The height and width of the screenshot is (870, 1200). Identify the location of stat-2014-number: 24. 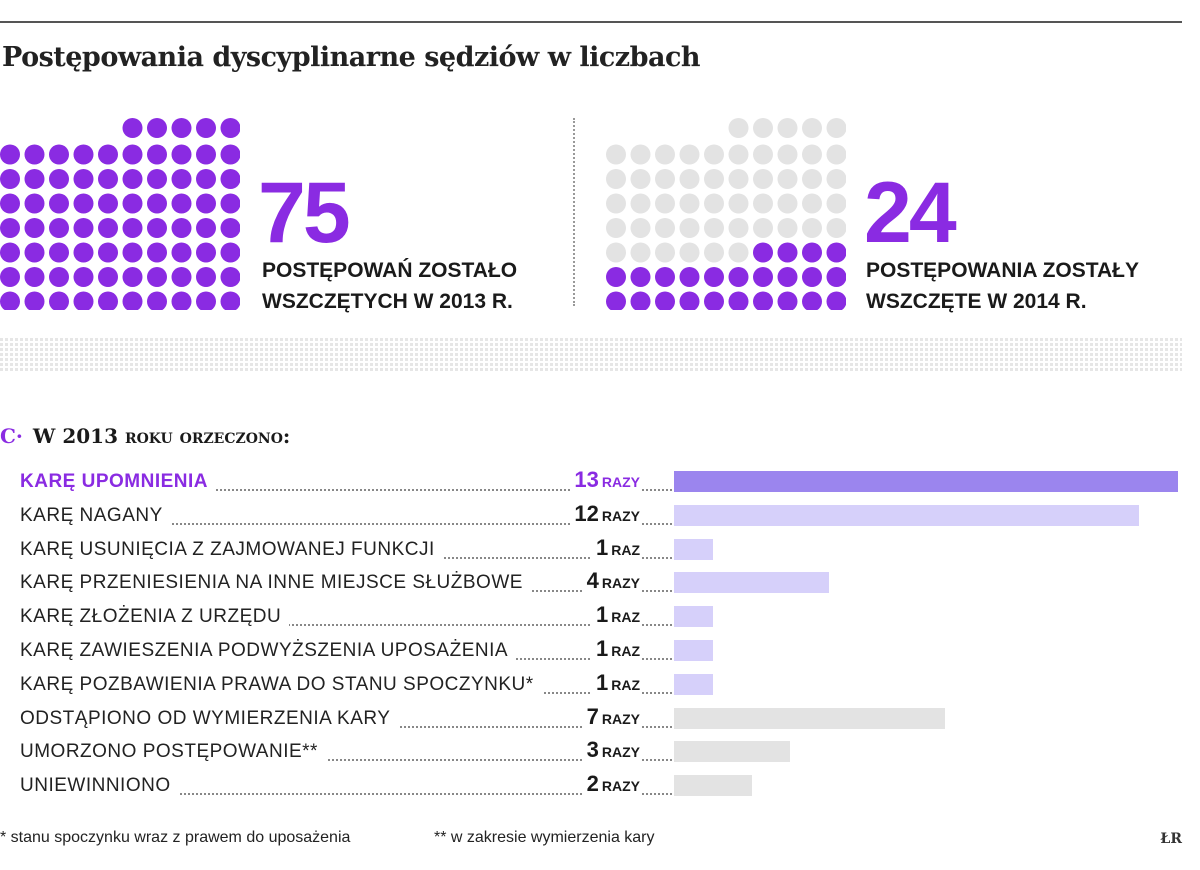
(910, 213).